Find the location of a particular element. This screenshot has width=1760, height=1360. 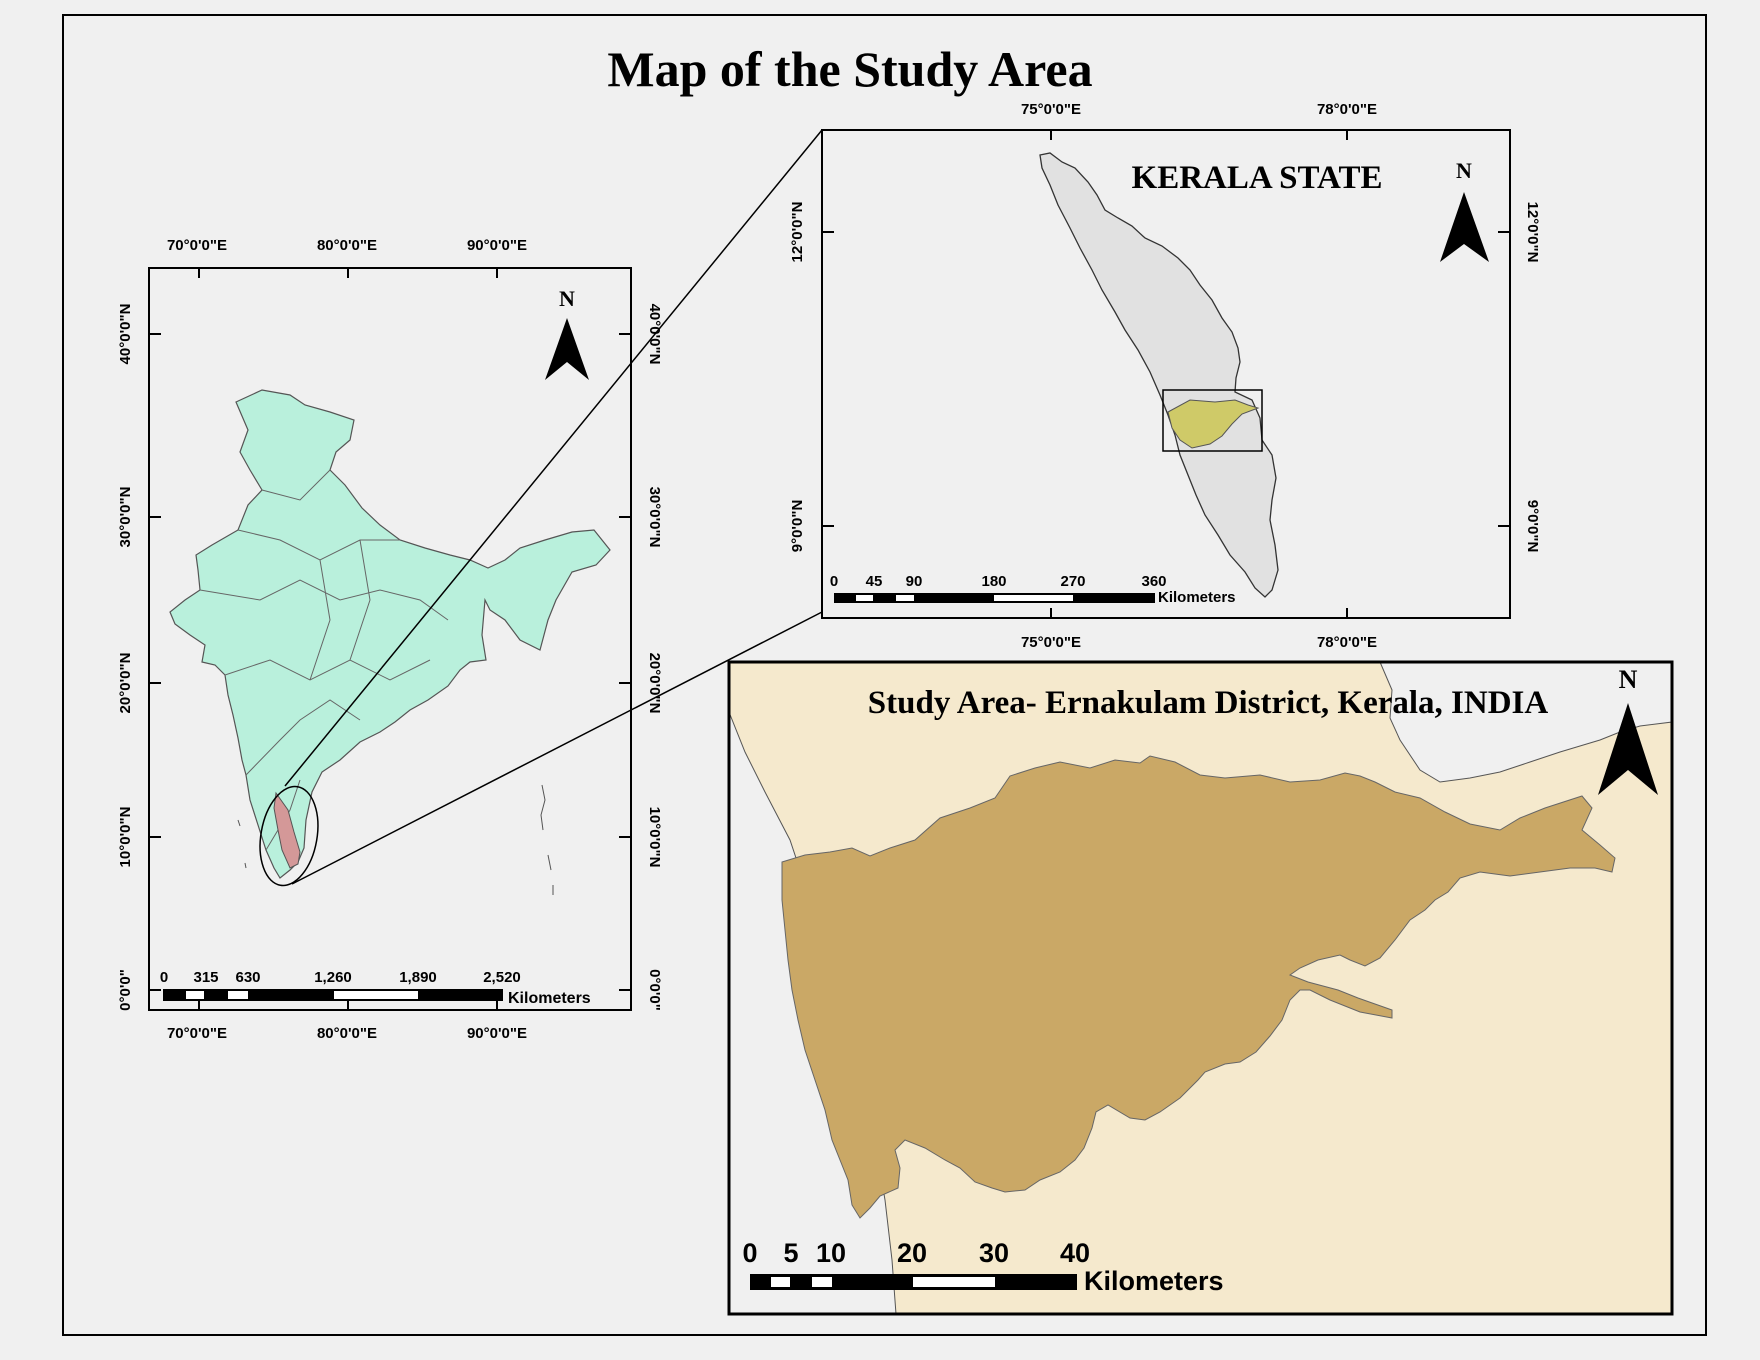

kerala-scale-bar is located at coordinates (994, 598).